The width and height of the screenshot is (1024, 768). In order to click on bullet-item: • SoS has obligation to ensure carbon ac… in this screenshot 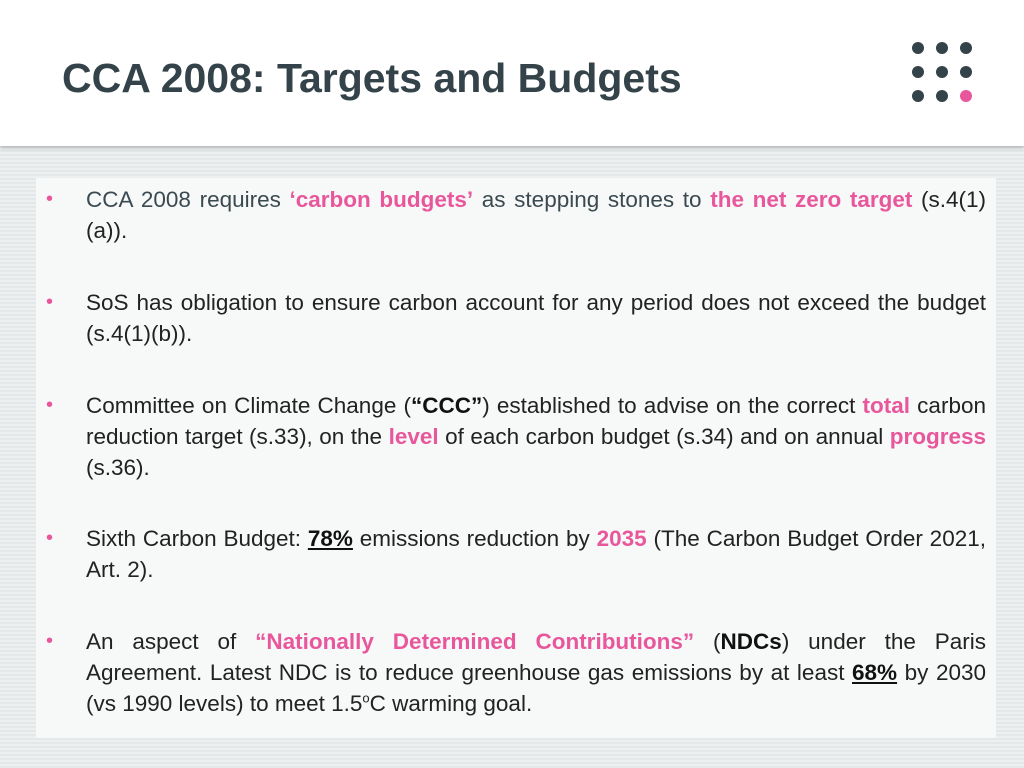, I will do `click(516, 318)`.